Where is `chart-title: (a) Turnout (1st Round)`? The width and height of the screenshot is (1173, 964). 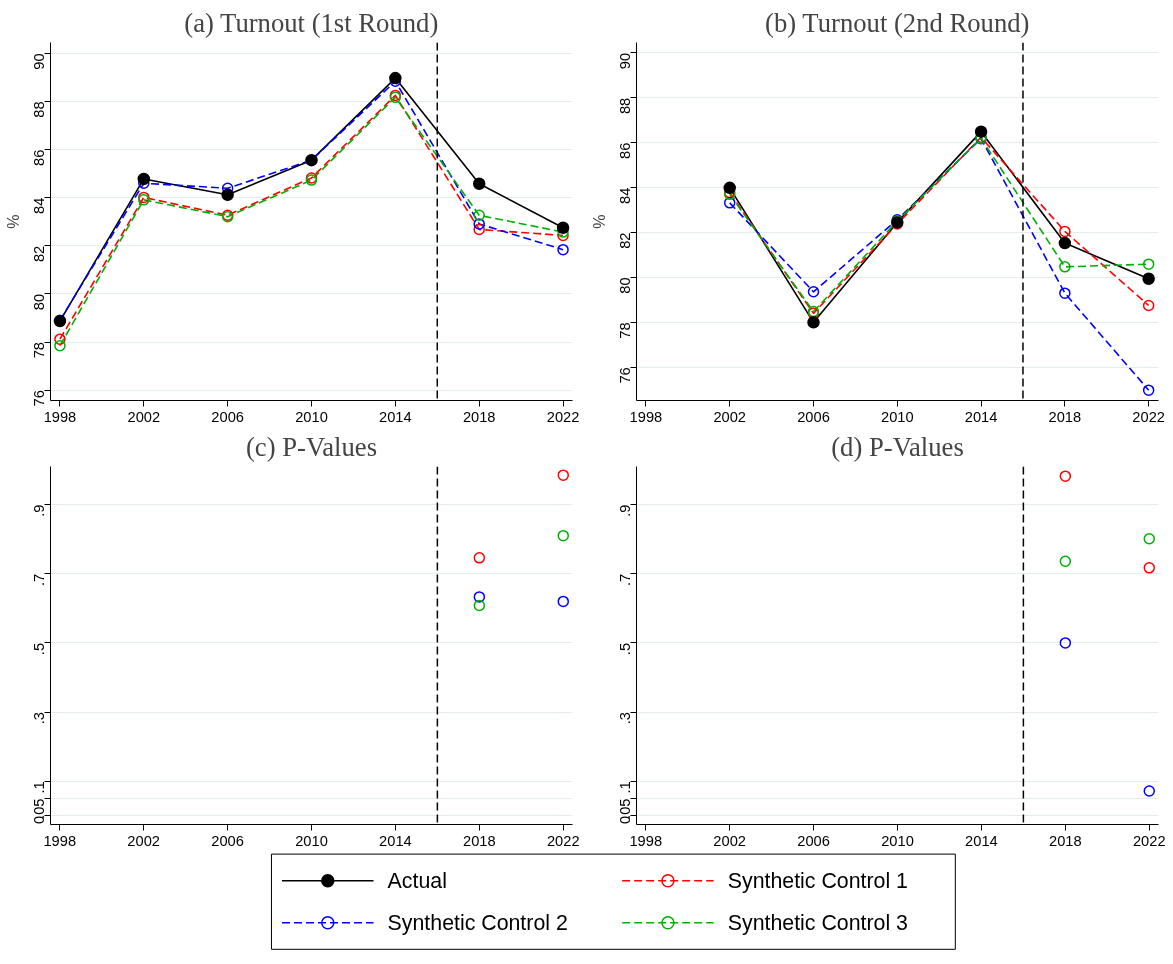
chart-title: (a) Turnout (1st Round) is located at coordinates (311, 22).